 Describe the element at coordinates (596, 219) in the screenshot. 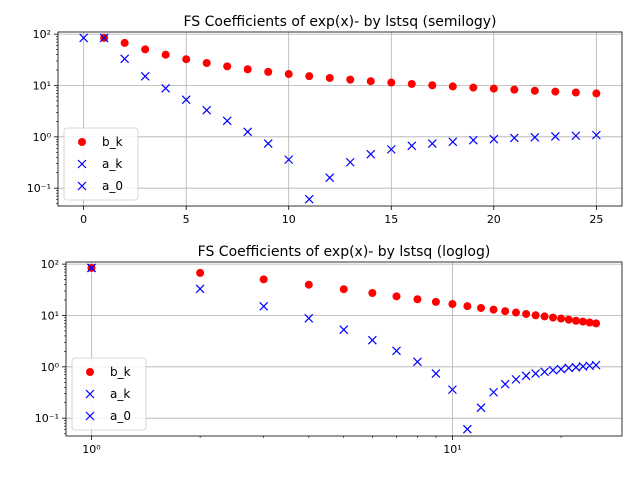

I see `x-tick-label: 25` at that location.